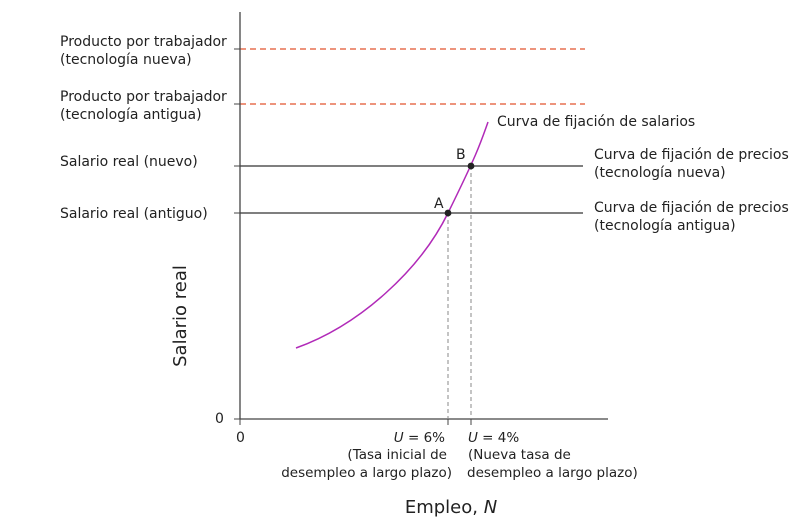 The height and width of the screenshot is (524, 810). I want to click on label-price-setting-new-line2: (tecnología nueva), so click(660, 173).